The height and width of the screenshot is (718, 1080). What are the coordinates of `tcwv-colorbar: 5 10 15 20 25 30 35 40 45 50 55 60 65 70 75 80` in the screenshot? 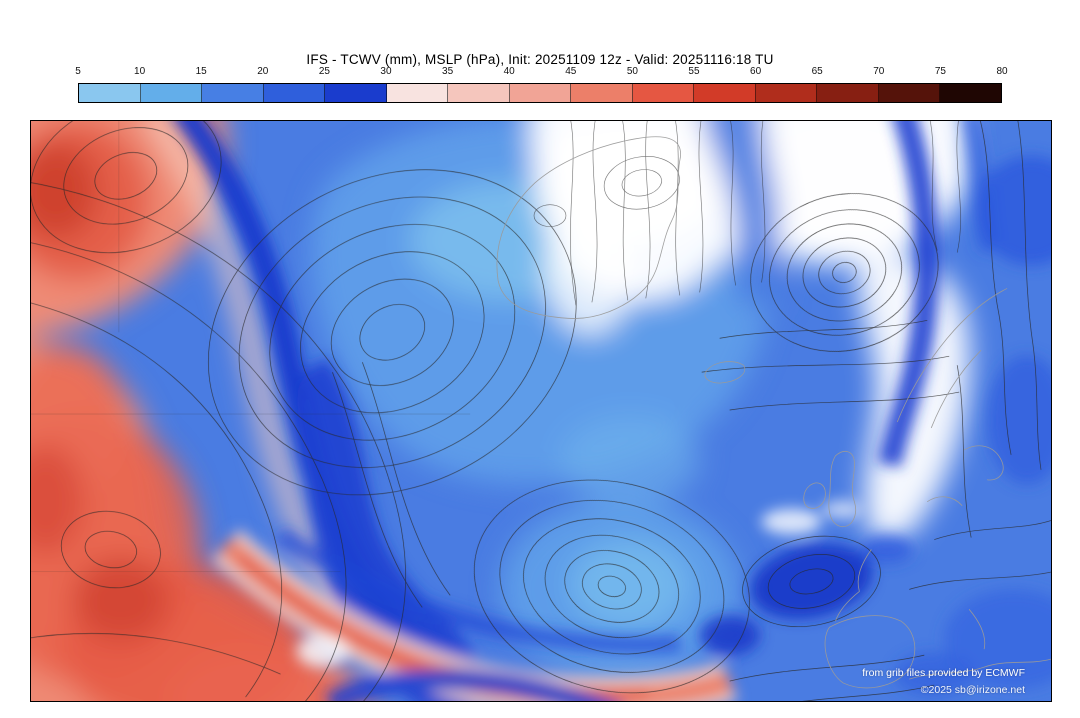 It's located at (541, 86).